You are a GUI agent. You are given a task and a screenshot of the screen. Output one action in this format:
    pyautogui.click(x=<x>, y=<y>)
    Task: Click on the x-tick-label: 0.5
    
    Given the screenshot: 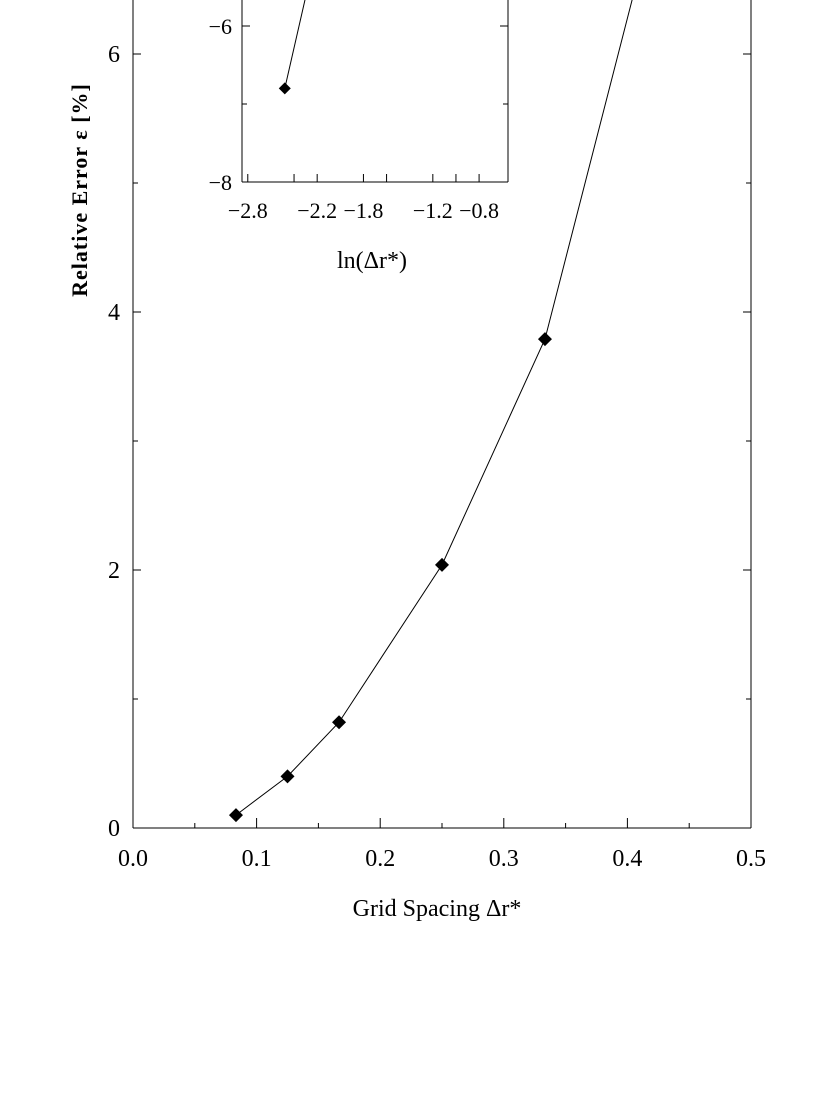 What is the action you would take?
    pyautogui.click(x=751, y=859)
    